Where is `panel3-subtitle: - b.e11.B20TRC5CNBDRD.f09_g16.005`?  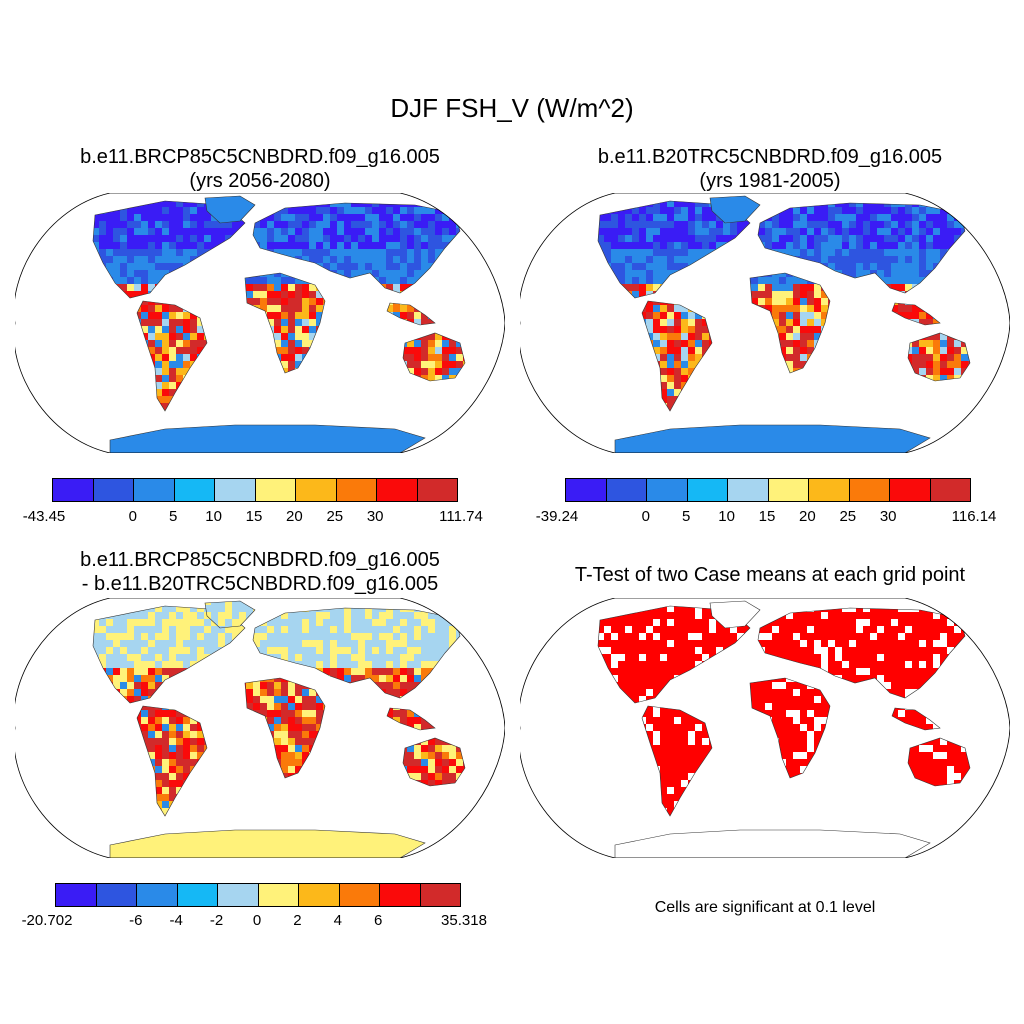 panel3-subtitle: - b.e11.B20TRC5CNBDRD.f09_g16.005 is located at coordinates (260, 584).